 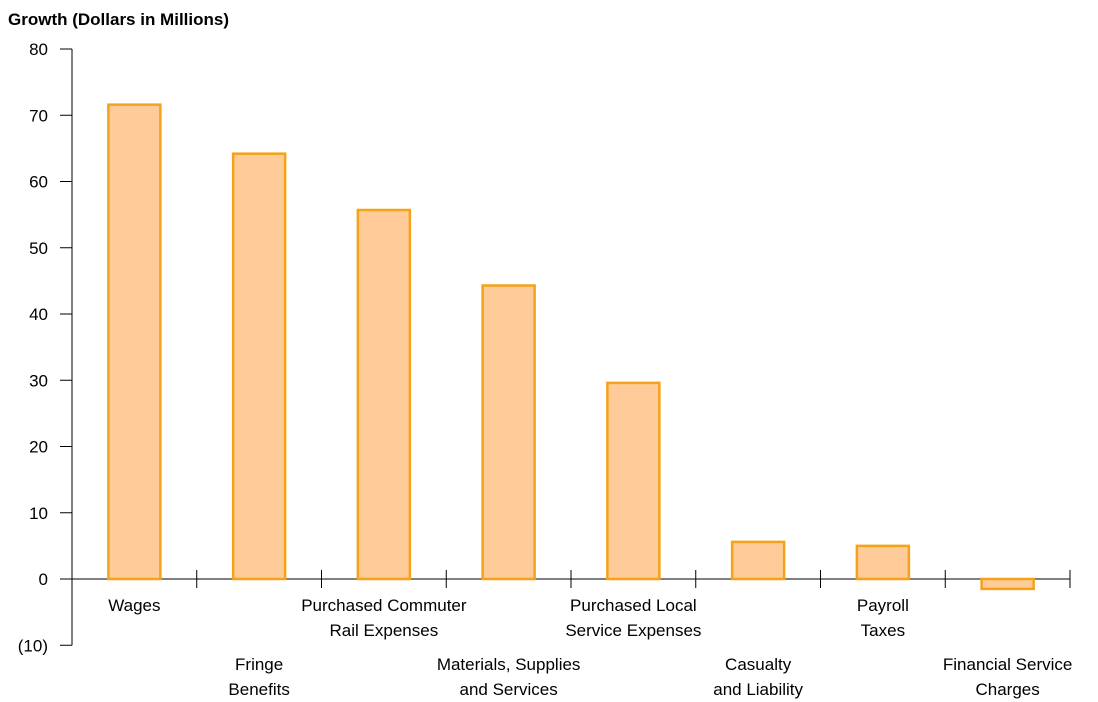 I want to click on category-label-line: Charges, so click(x=1007, y=689).